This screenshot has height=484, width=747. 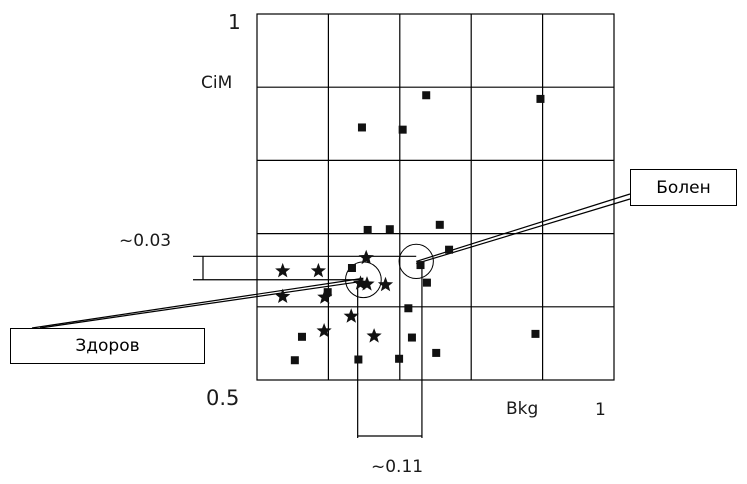 What do you see at coordinates (397, 467) in the screenshot?
I see `dx-annotation-label: ~0.11` at bounding box center [397, 467].